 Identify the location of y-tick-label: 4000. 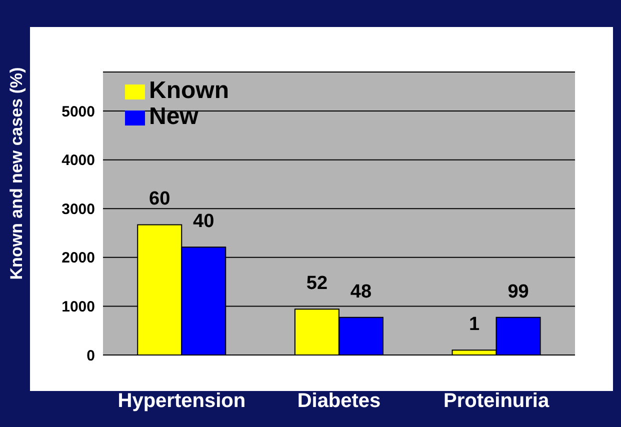
(78, 161).